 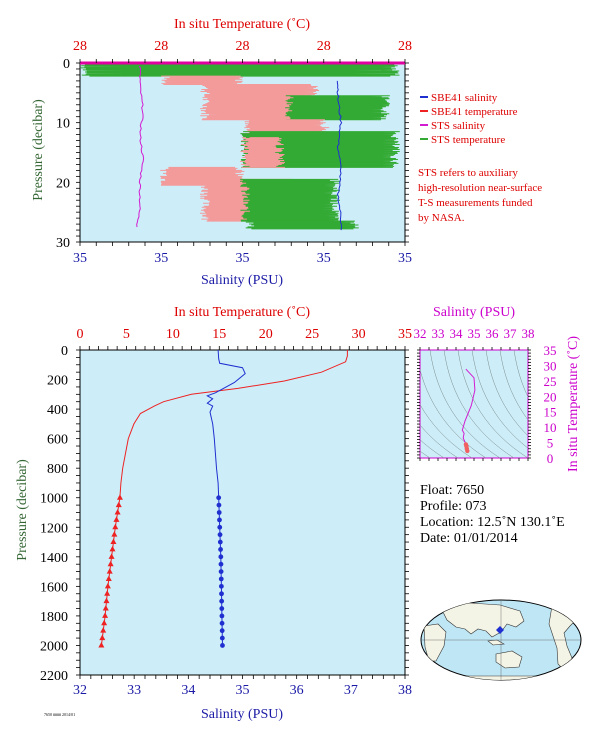 I want to click on main-temp-tick-label: 30, so click(x=359, y=334).